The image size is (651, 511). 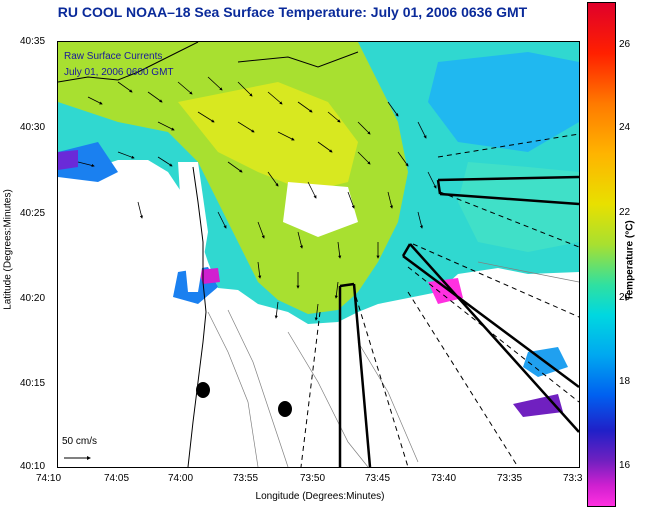 What do you see at coordinates (33, 213) in the screenshot?
I see `y-tick: 40:25` at bounding box center [33, 213].